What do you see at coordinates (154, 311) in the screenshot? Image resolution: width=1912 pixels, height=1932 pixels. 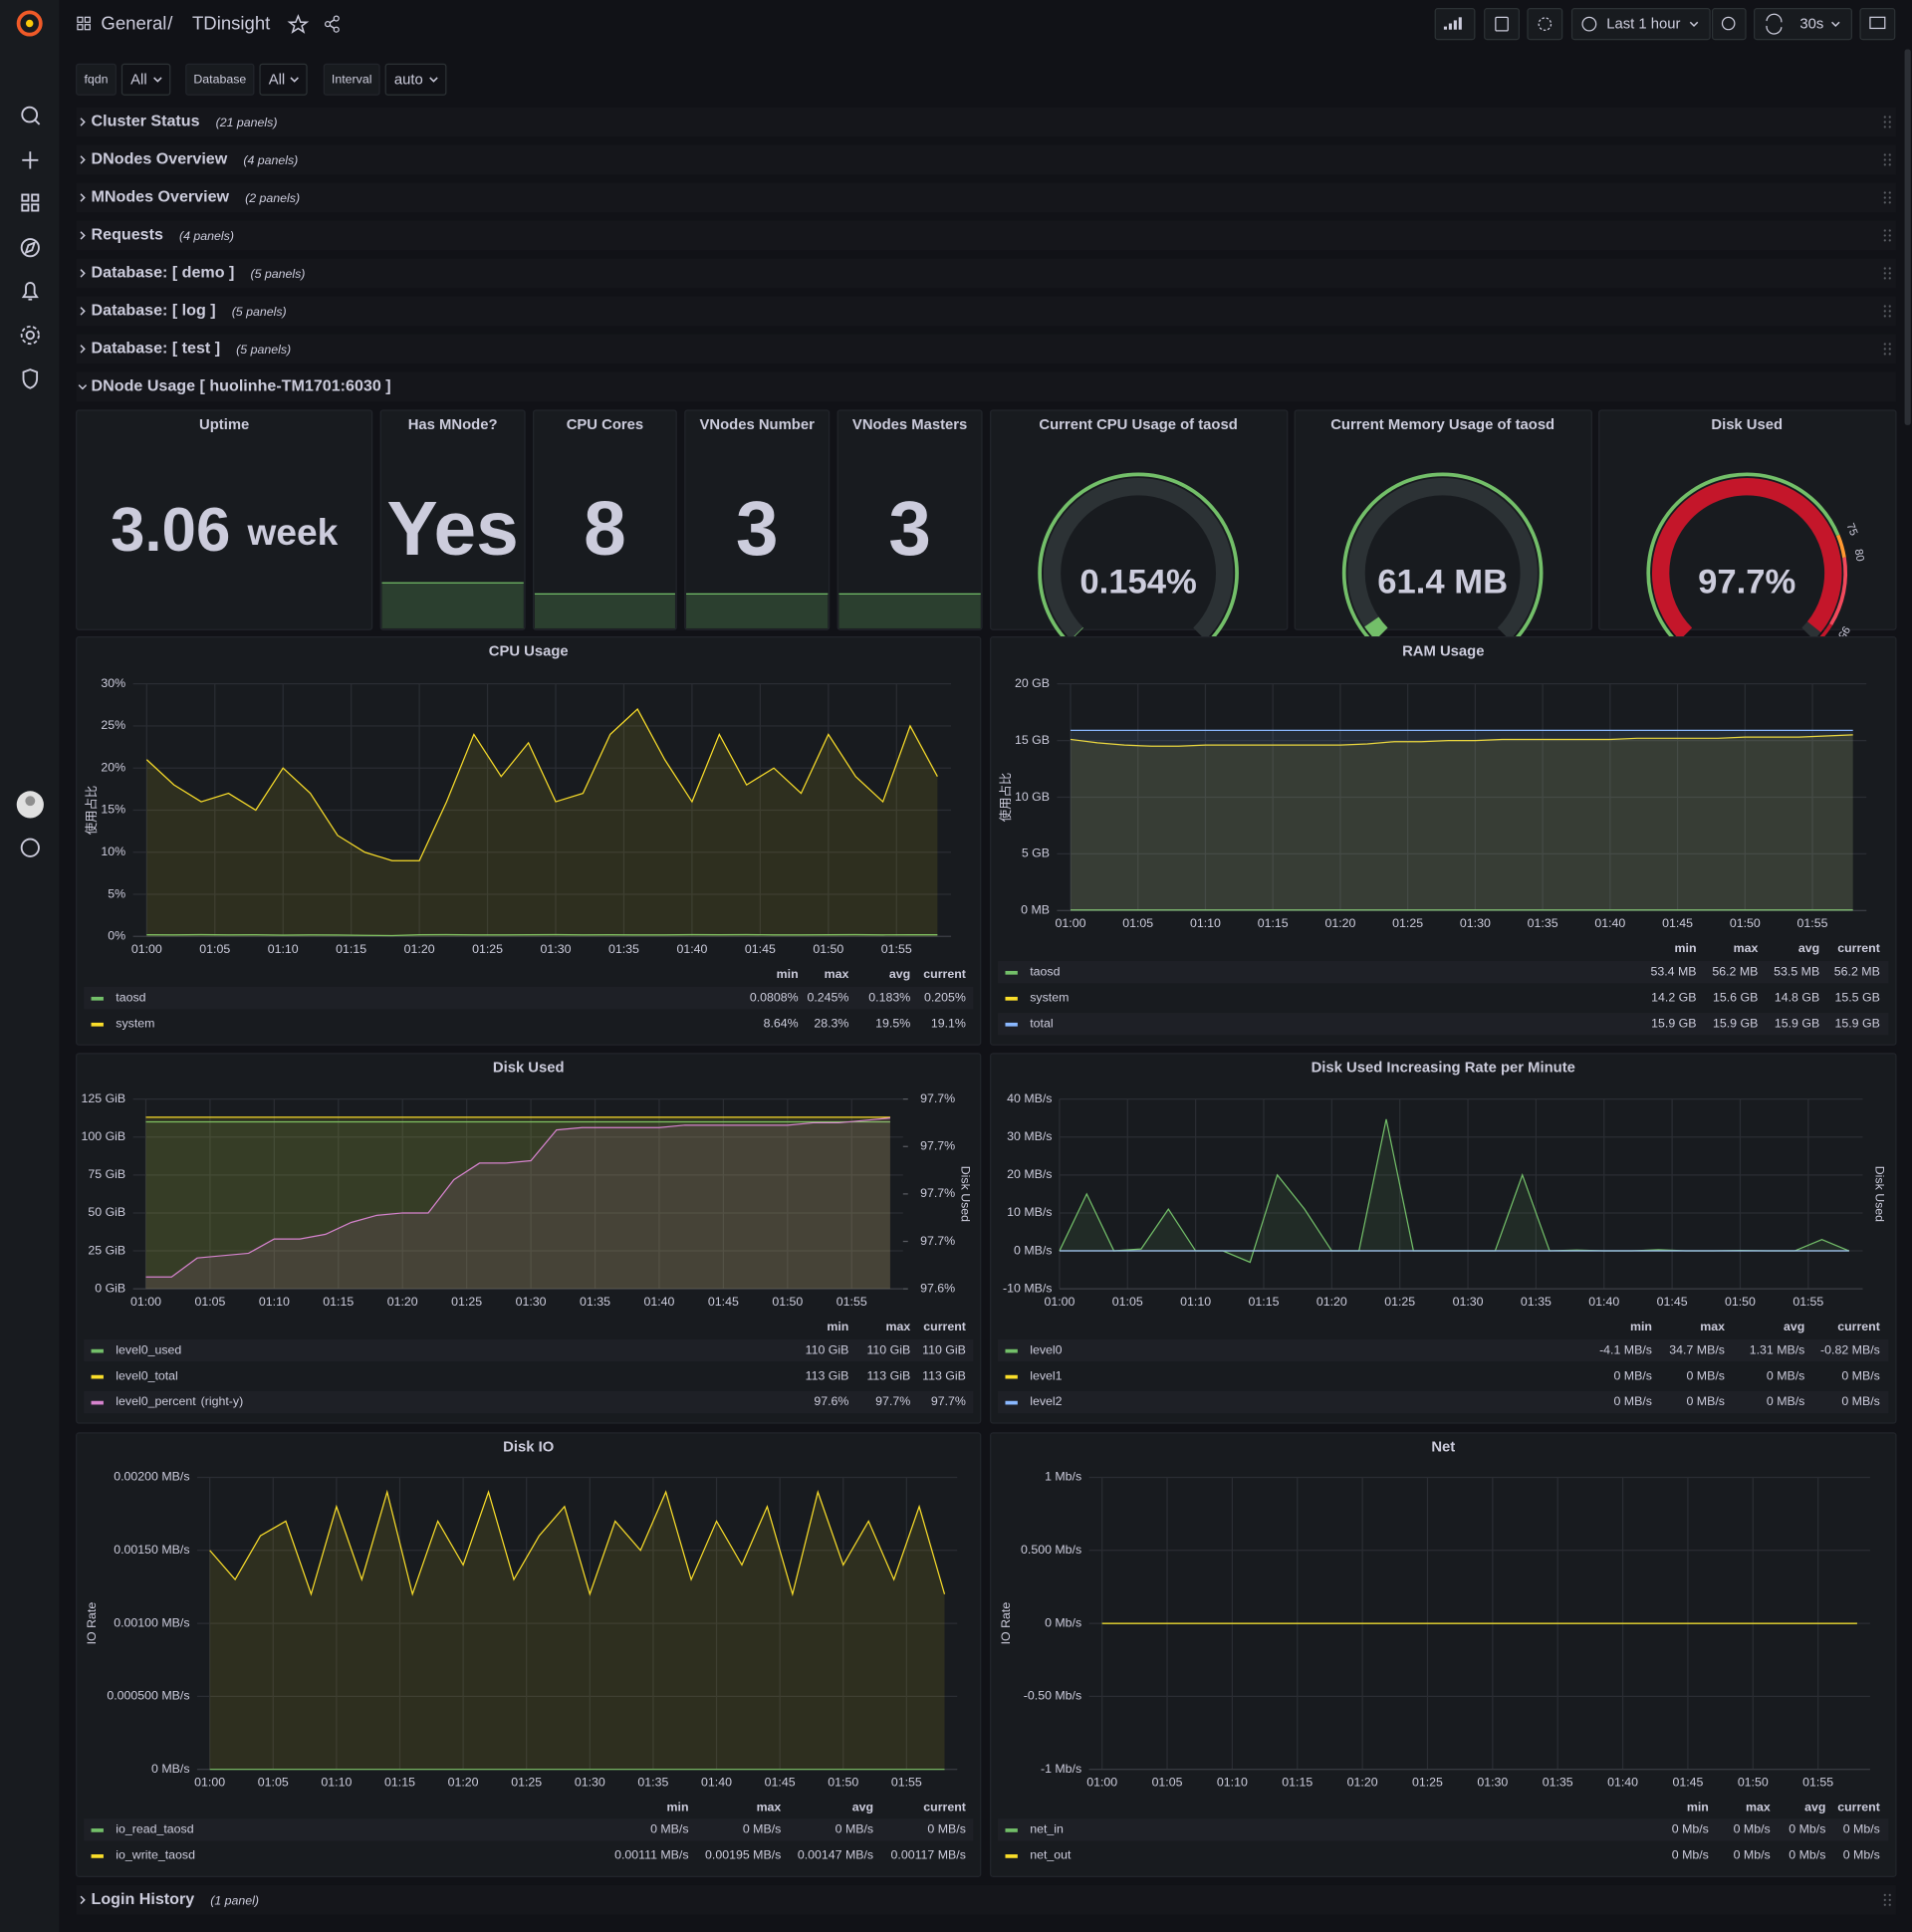 I see `row-title: Database: [ log ]` at bounding box center [154, 311].